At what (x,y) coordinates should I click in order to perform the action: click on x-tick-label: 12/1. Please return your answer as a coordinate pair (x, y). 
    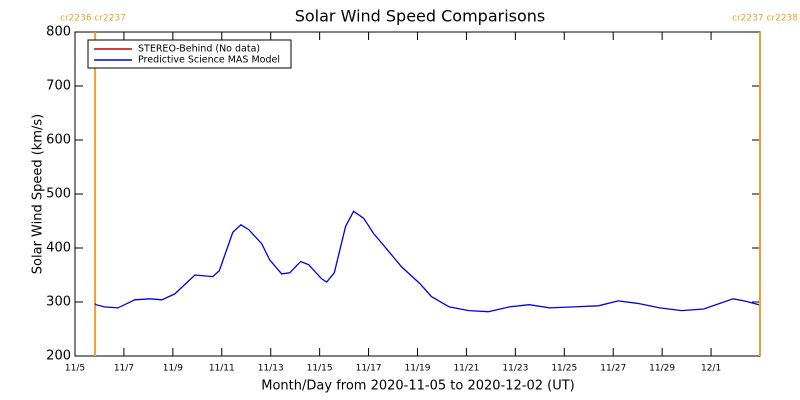
    Looking at the image, I should click on (711, 369).